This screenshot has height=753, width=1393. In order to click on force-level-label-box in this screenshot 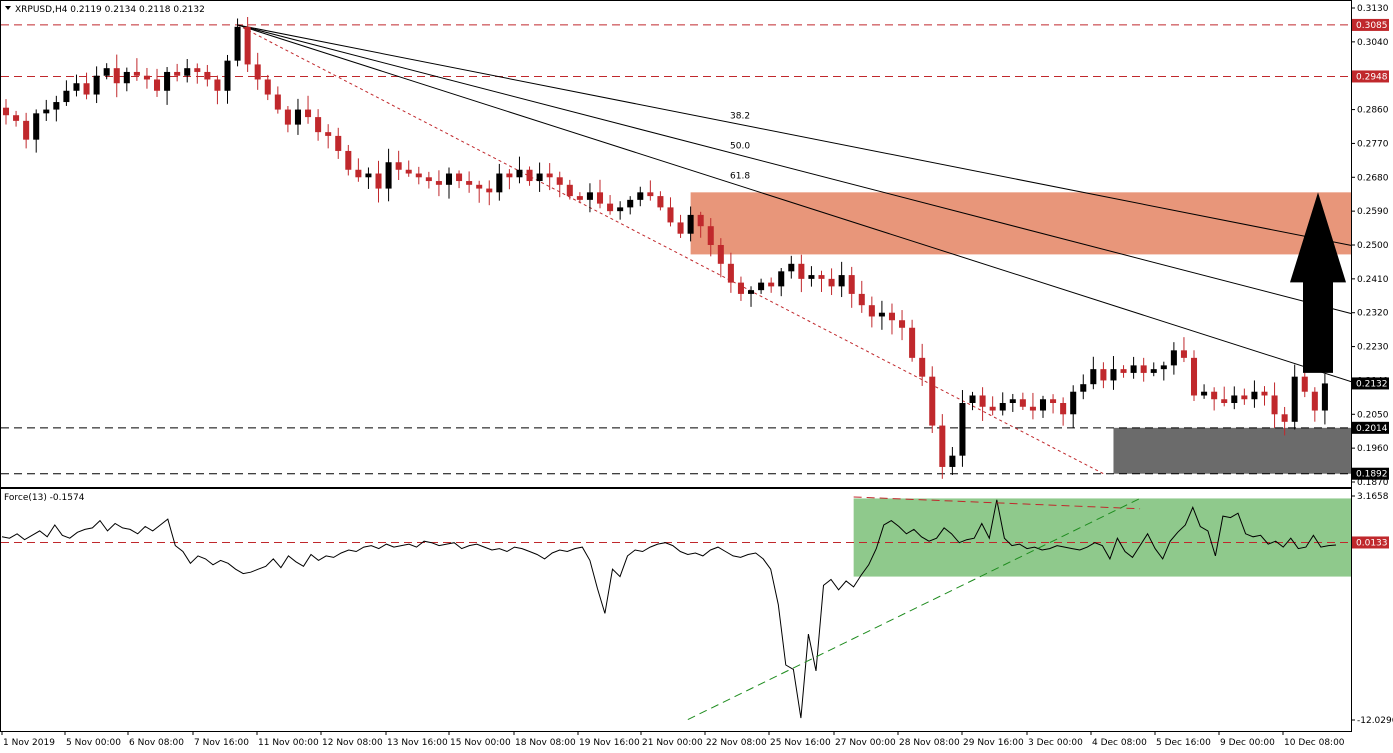, I will do `click(1370, 542)`.